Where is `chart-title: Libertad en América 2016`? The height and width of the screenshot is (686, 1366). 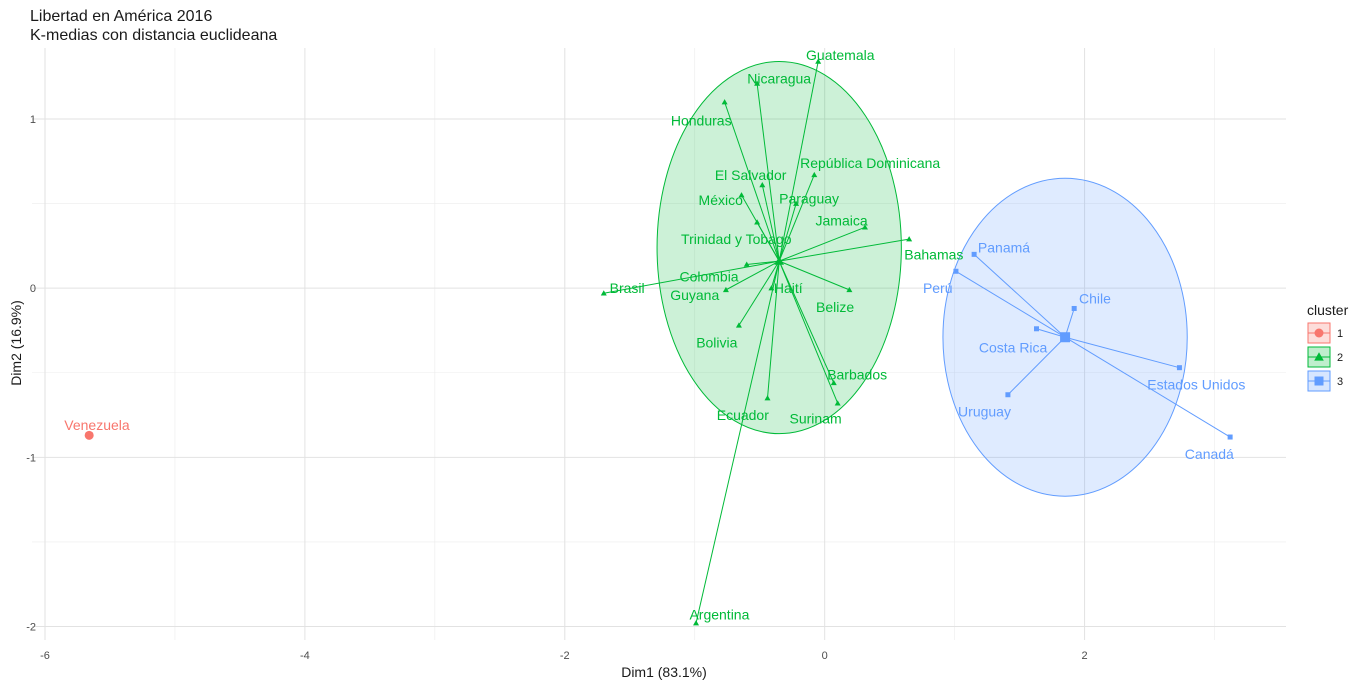 chart-title: Libertad en América 2016 is located at coordinates (121, 16).